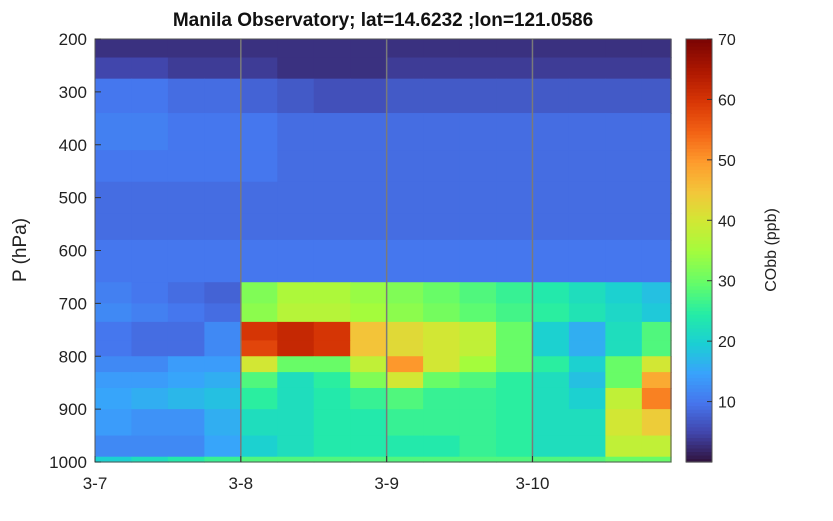 Image resolution: width=833 pixels, height=521 pixels. I want to click on colorbar-tick-label: 40, so click(727, 221).